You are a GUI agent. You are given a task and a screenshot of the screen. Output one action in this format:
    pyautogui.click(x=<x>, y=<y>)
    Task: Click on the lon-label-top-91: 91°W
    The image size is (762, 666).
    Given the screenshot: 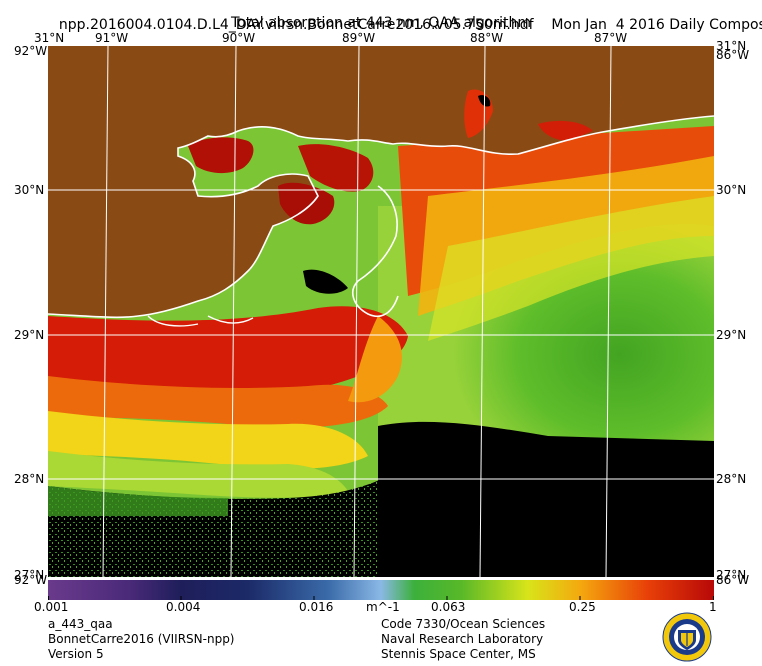 What is the action you would take?
    pyautogui.click(x=112, y=38)
    